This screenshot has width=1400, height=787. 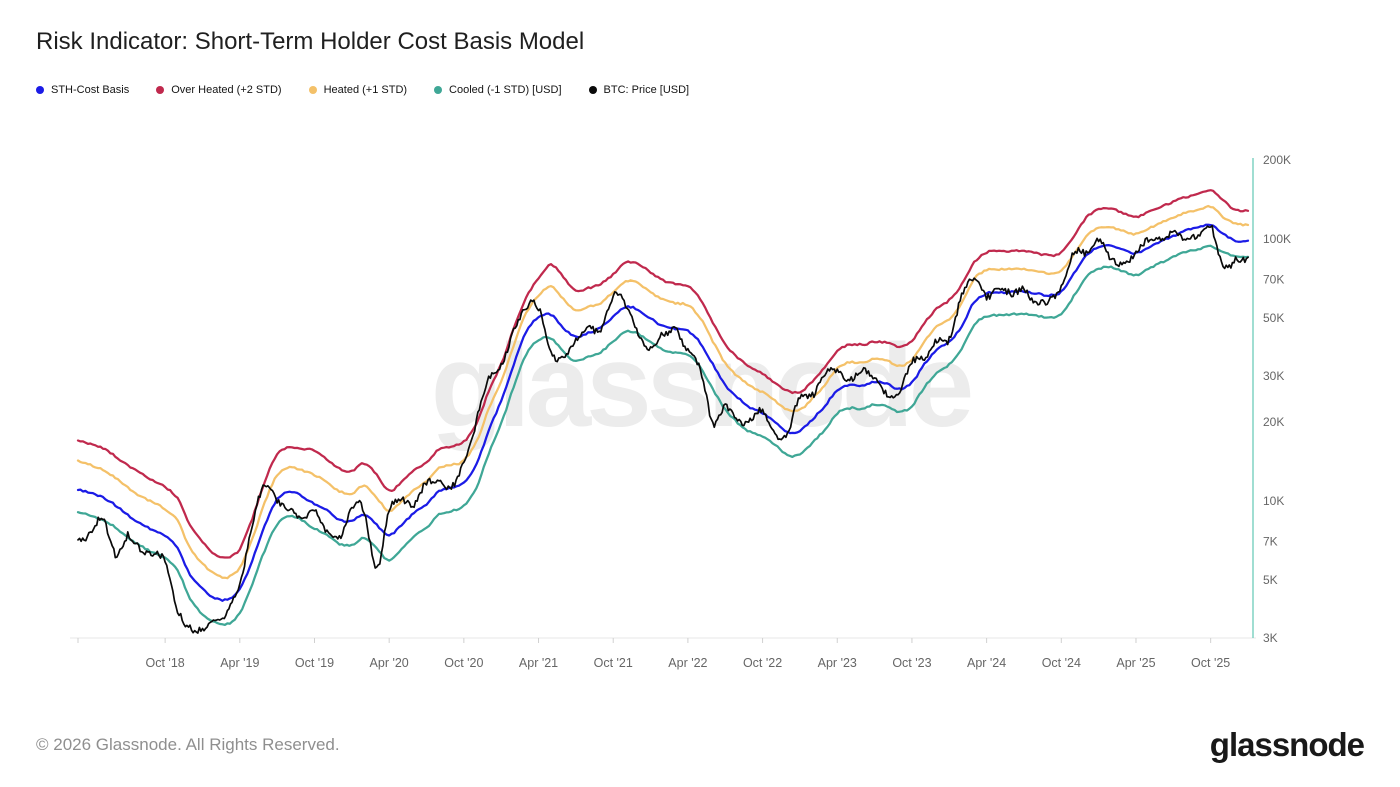 What do you see at coordinates (1287, 744) in the screenshot?
I see `glassnode-logo: glassnode` at bounding box center [1287, 744].